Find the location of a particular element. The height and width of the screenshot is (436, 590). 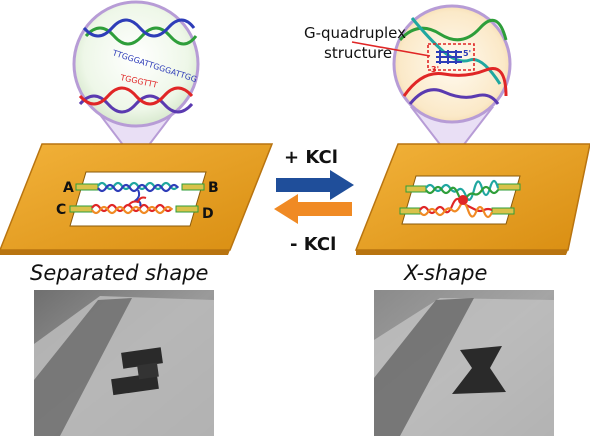

gquadruplex-label-line1: G-quadruplex is located at coordinates (355, 33).